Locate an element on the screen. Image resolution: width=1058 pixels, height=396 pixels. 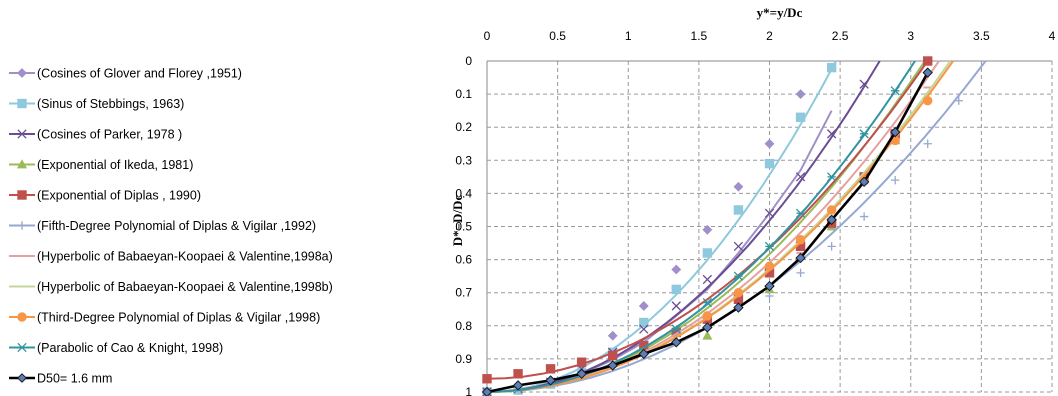
y-tick-label: 1 is located at coordinates (468, 390).